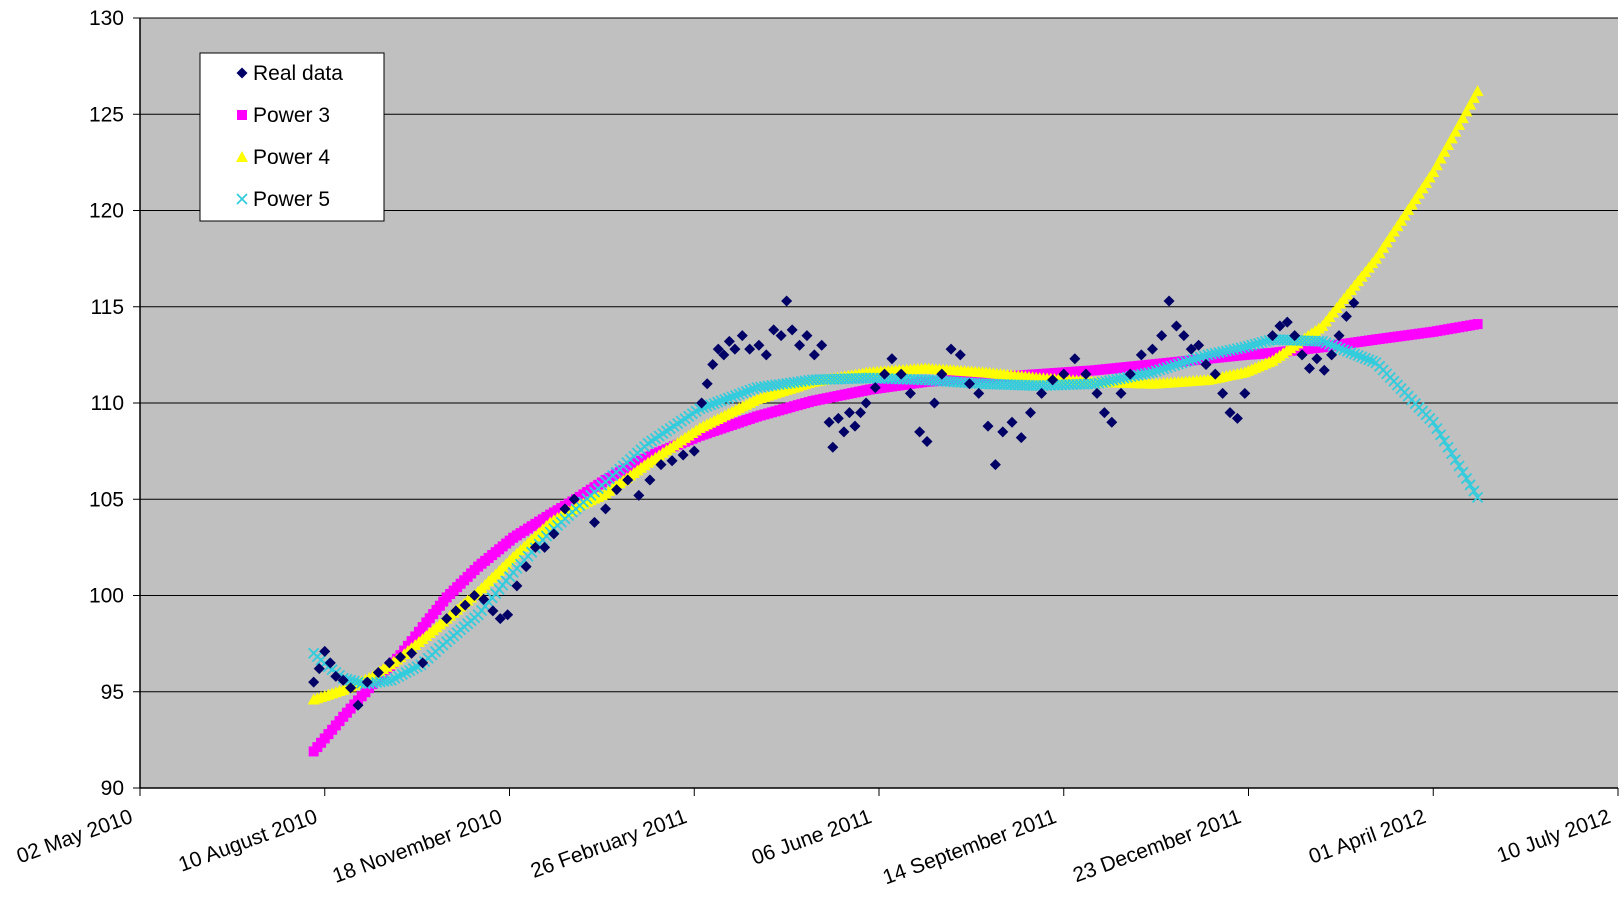  I want to click on y-tick-label: 120, so click(106, 211).